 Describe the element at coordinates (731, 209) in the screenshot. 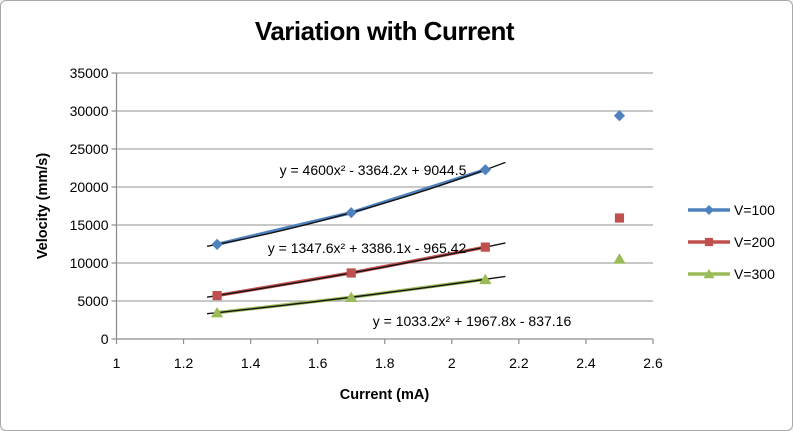

I see `legend-item-v100: V=100` at that location.